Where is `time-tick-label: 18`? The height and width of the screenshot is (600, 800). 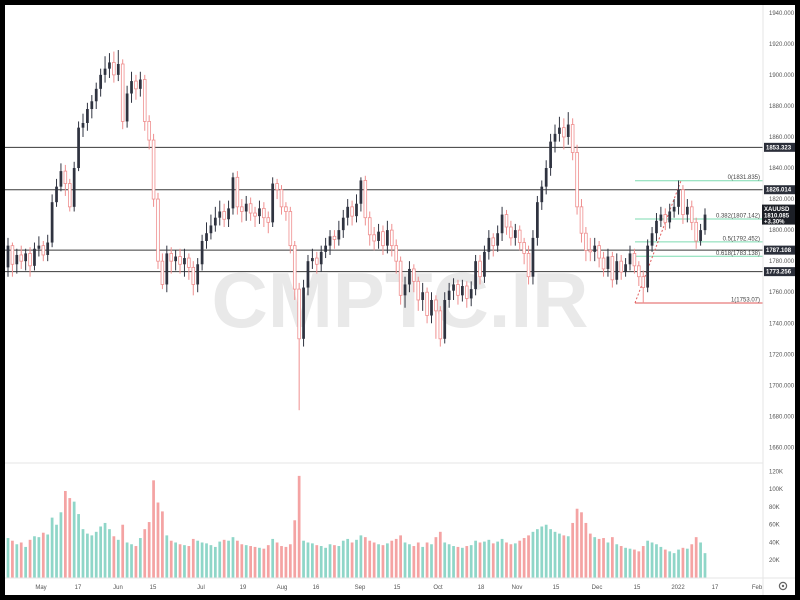 time-tick-label: 18 is located at coordinates (481, 588).